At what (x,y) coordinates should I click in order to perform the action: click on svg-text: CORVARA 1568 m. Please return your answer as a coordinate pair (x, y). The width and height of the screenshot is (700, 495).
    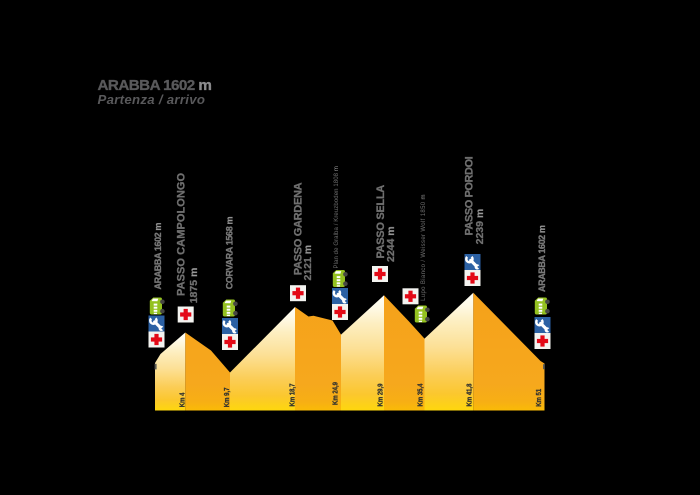
    Looking at the image, I should click on (229, 252).